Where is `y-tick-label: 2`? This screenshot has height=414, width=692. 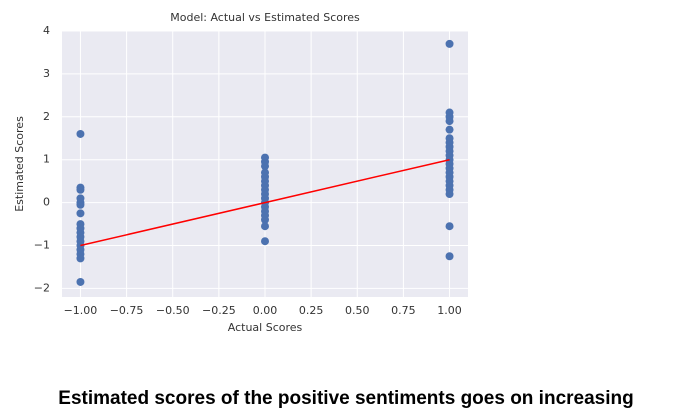
y-tick-label: 2 is located at coordinates (46, 116).